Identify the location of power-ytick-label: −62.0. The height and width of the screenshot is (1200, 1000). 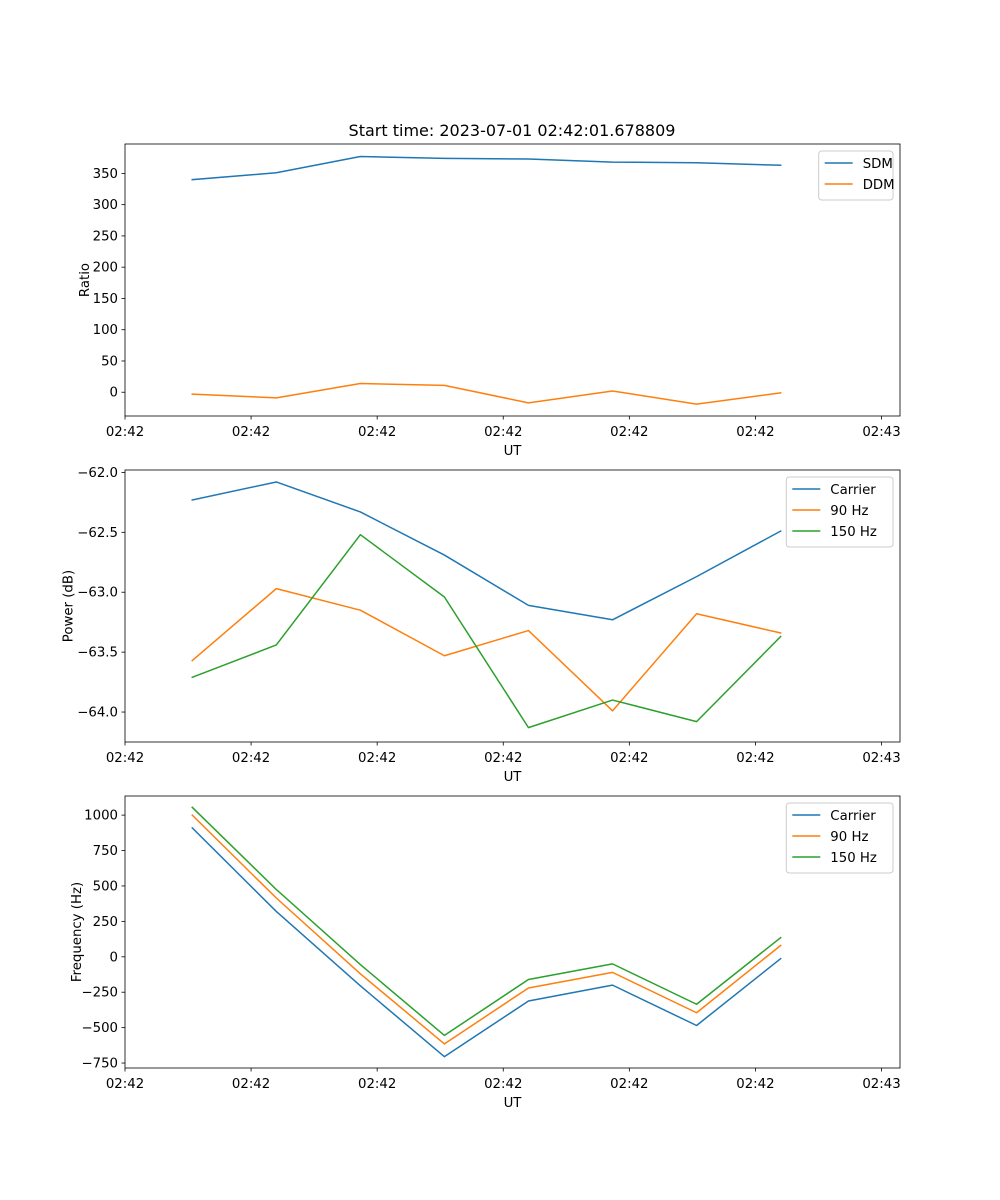
(97, 473).